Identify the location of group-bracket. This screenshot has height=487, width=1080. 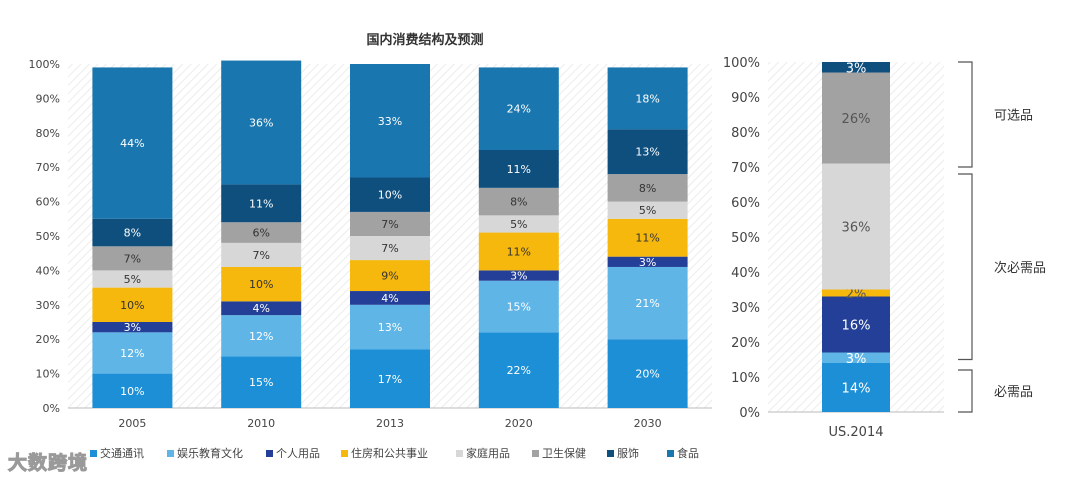
(965, 391).